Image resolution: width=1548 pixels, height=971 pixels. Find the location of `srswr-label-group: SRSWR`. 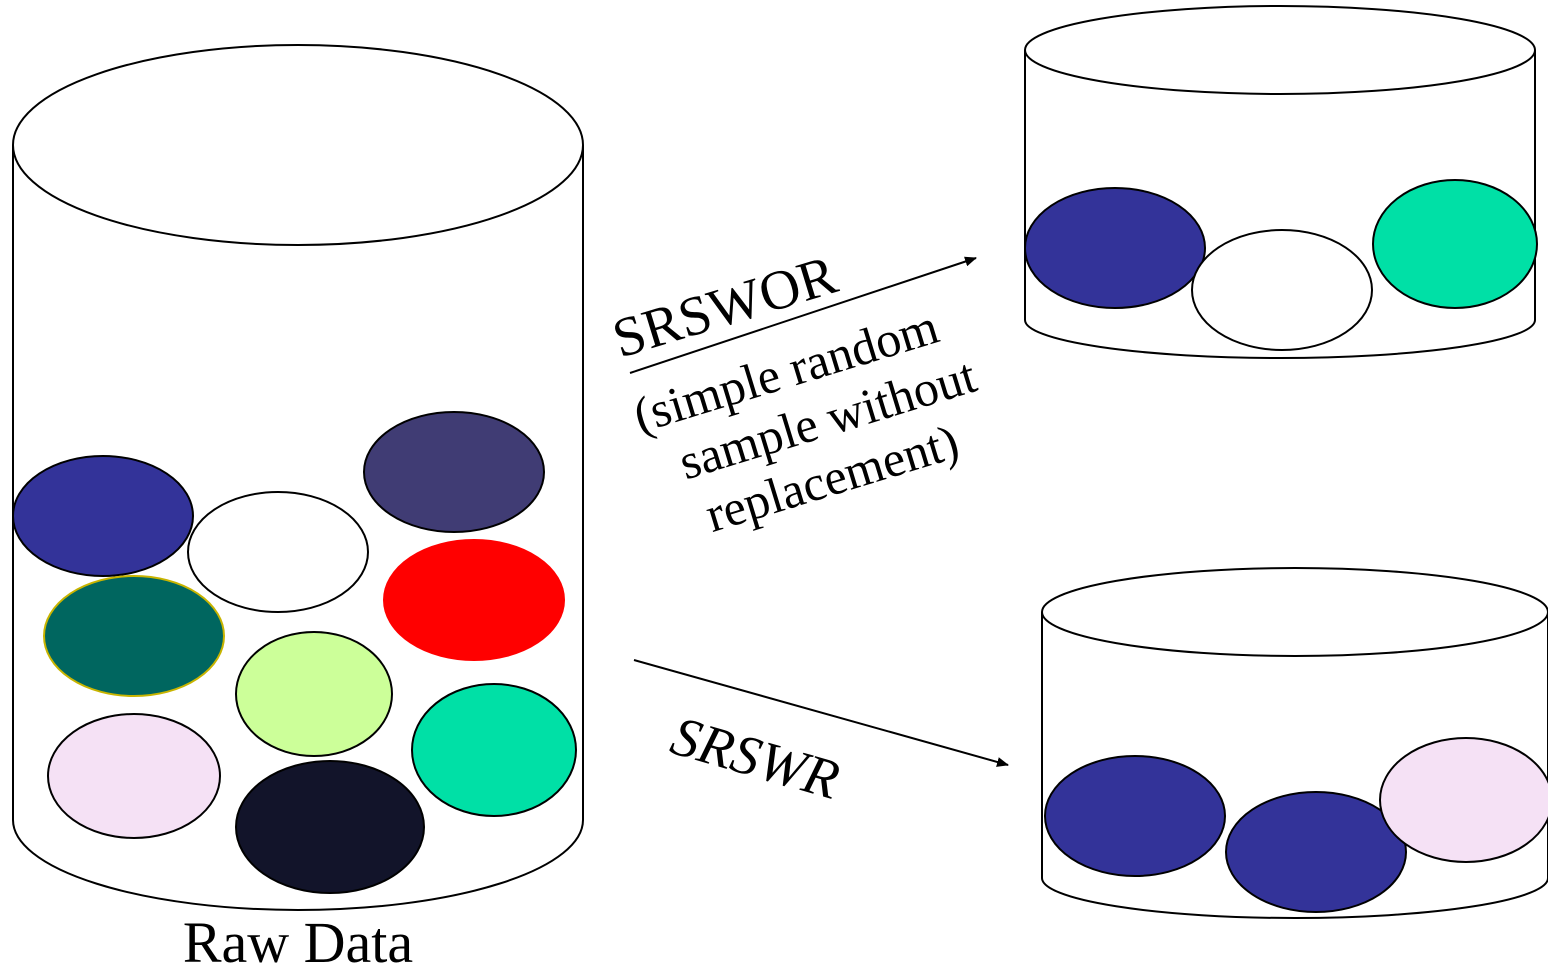

srswr-label-group: SRSWR is located at coordinates (755, 758).